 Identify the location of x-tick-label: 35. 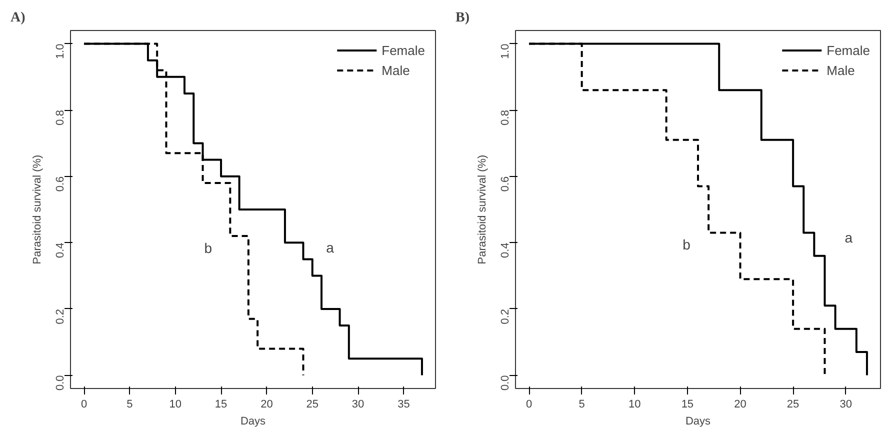
(404, 404).